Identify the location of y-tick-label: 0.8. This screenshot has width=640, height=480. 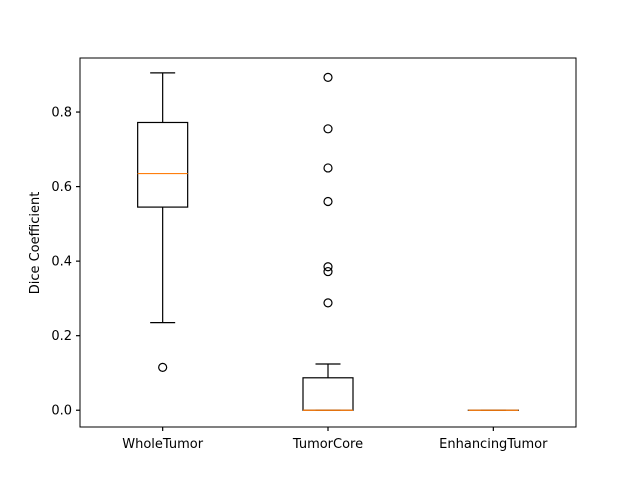
(61, 113).